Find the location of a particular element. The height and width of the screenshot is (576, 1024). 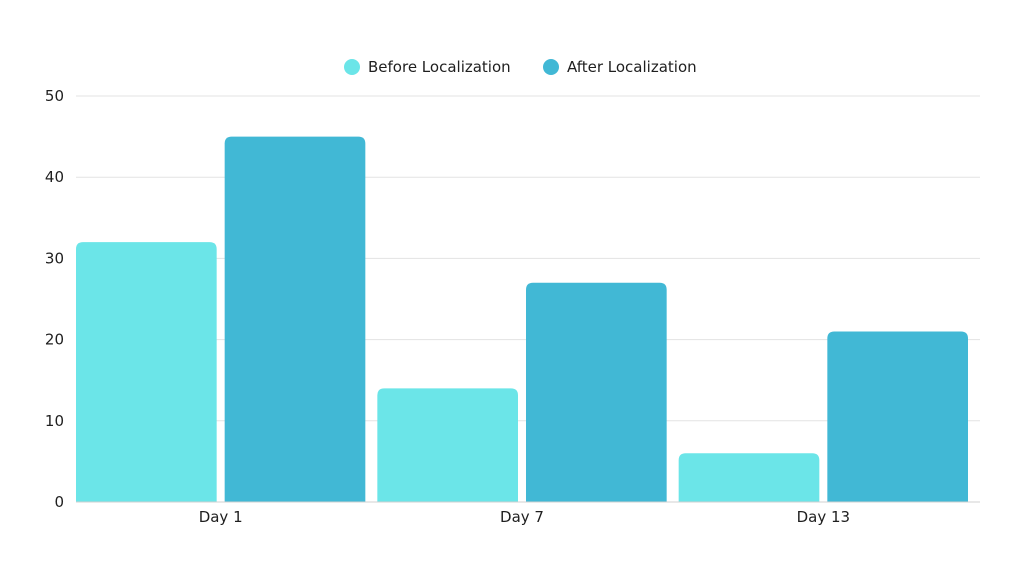

y-tick-label: 0 is located at coordinates (59, 502).